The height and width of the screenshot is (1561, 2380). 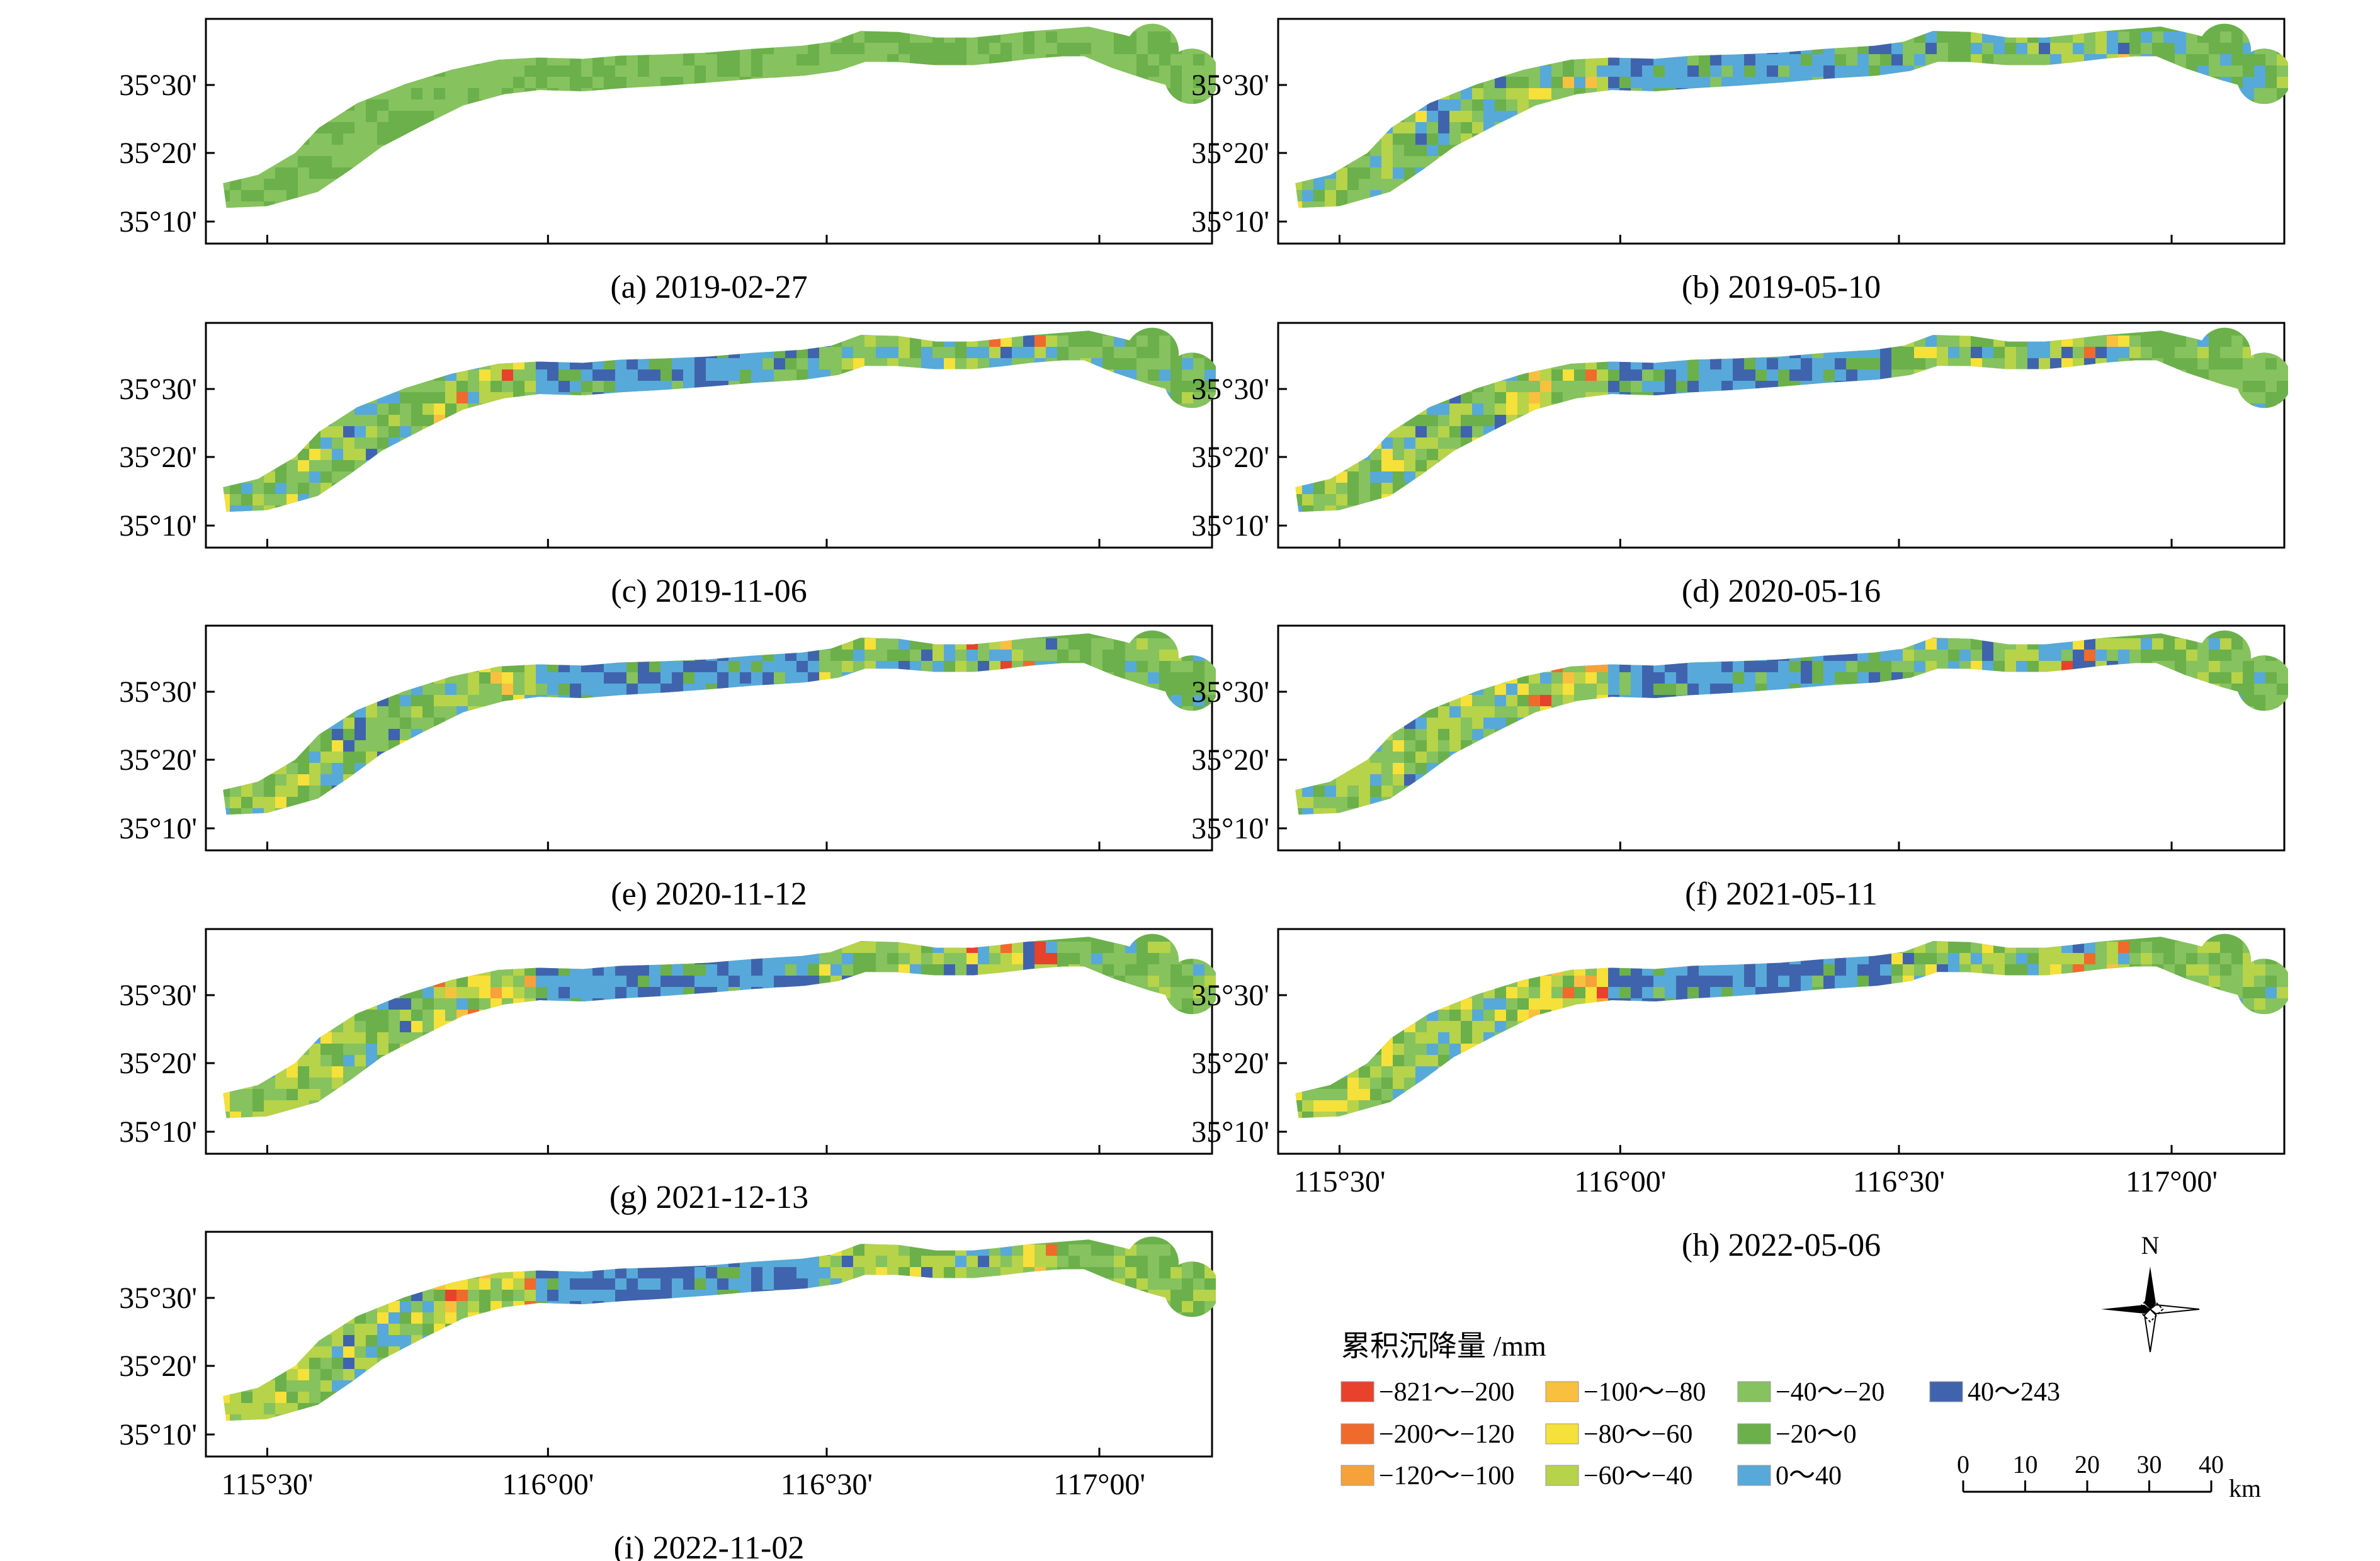 I want to click on north-arrow-icon, so click(x=2150, y=1287).